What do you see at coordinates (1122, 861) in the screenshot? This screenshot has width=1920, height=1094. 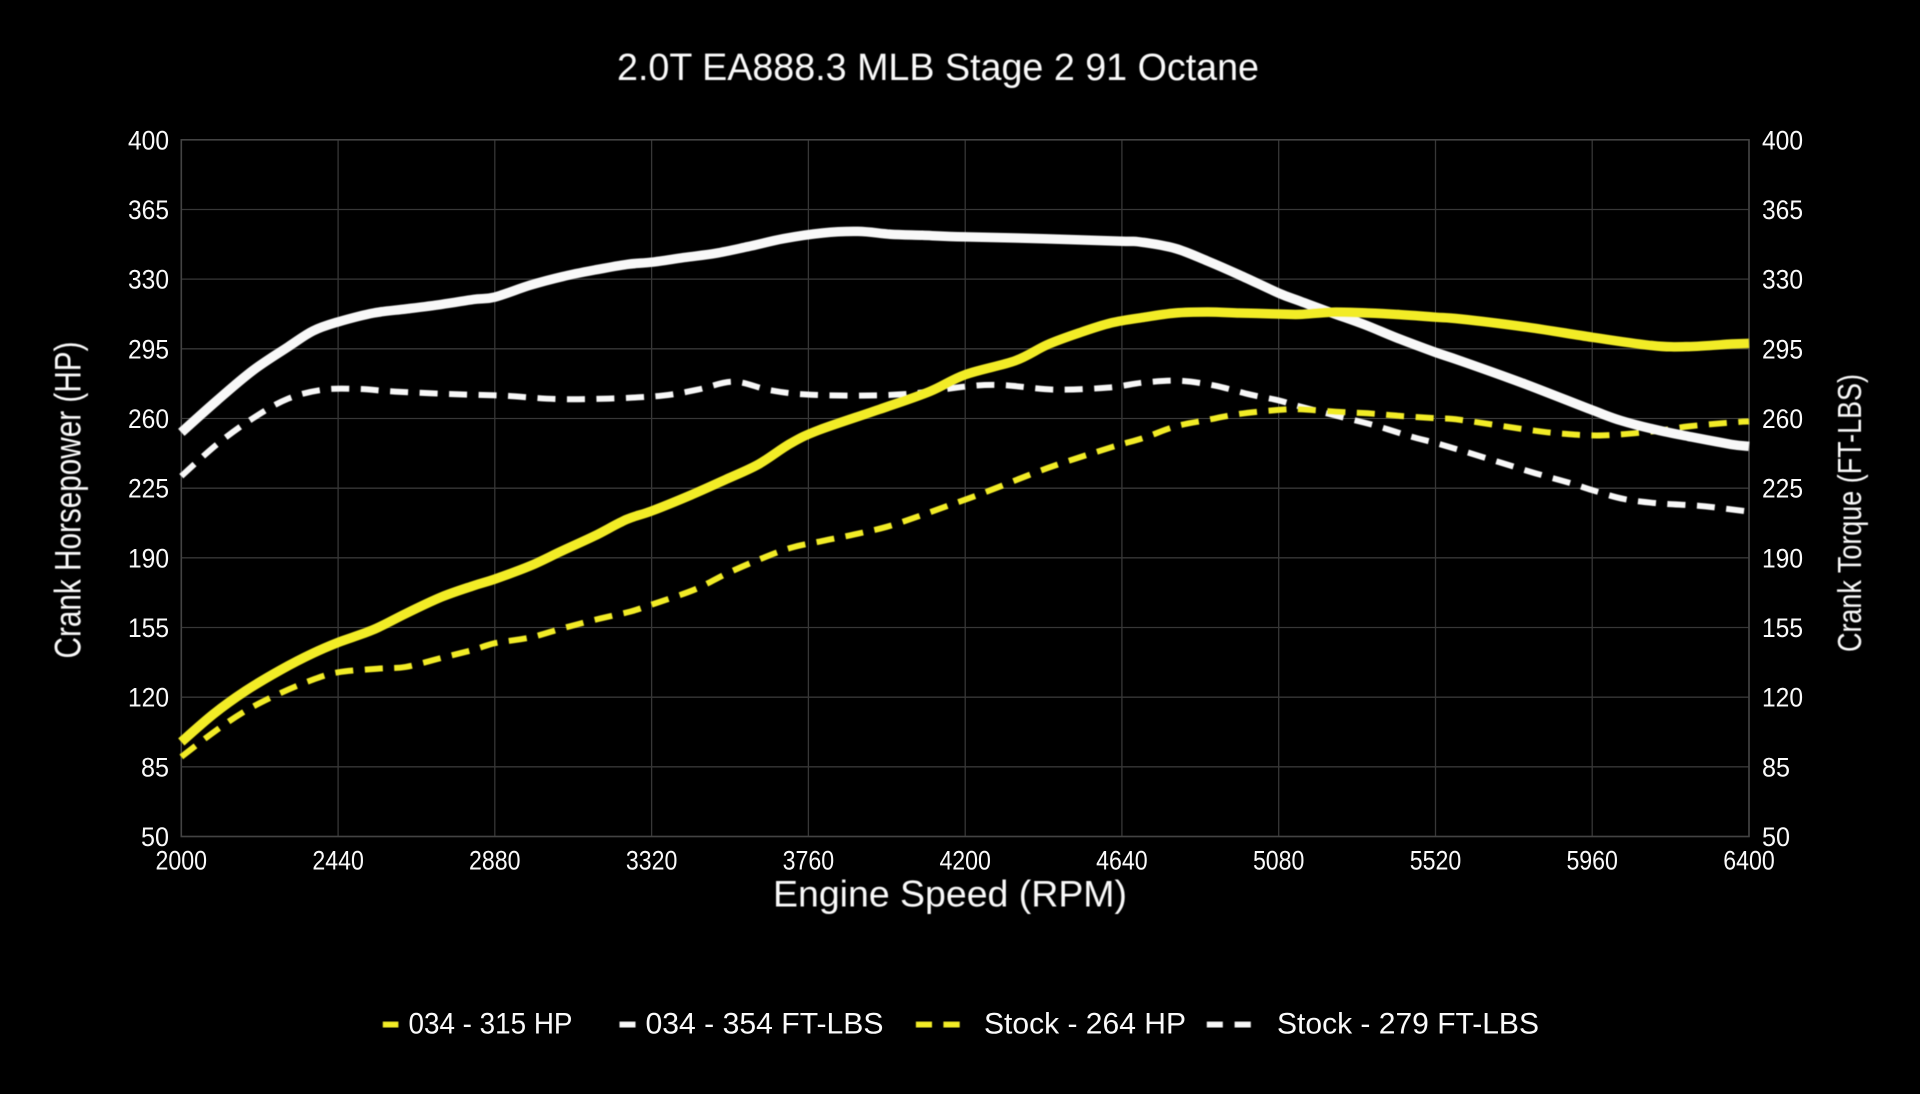 I see `svg-text: 4640` at bounding box center [1122, 861].